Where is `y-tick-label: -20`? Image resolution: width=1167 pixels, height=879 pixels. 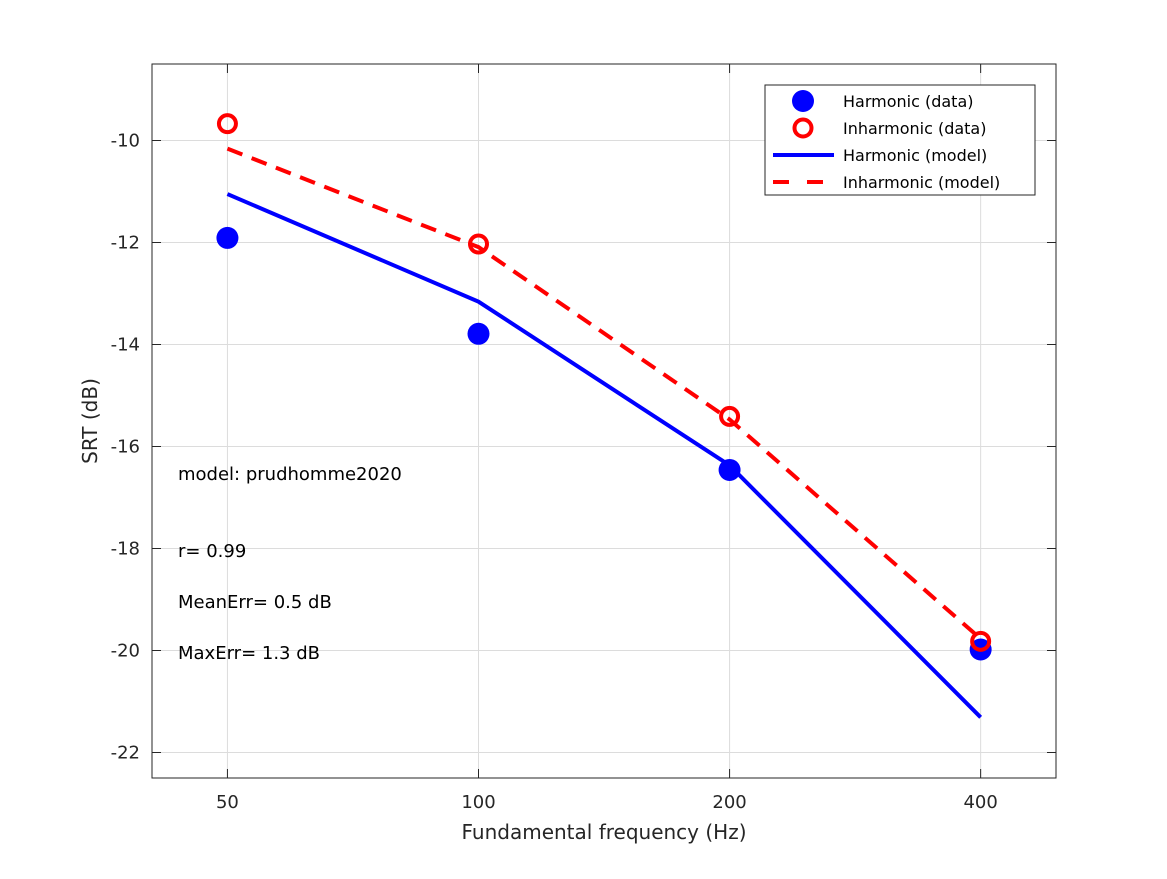 y-tick-label: -20 is located at coordinates (125, 651).